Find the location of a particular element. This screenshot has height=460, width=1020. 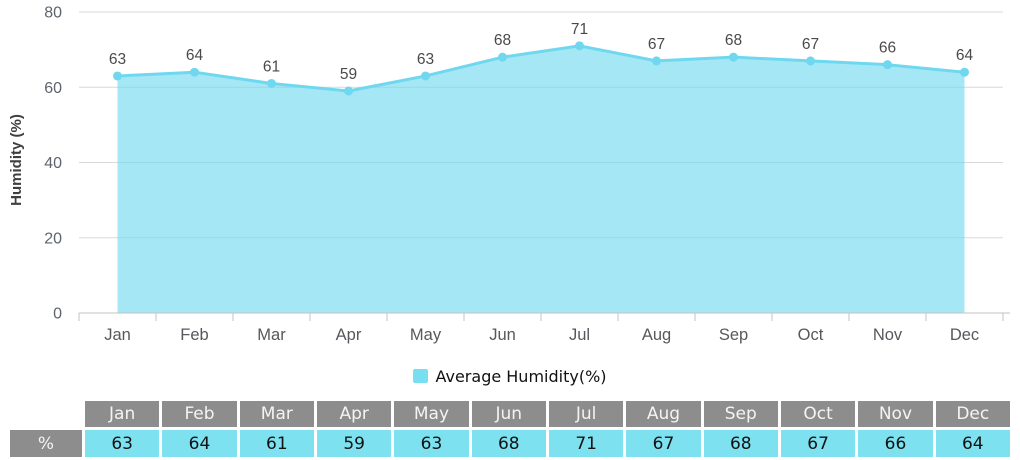

table-header-mar: Mar is located at coordinates (276, 414).